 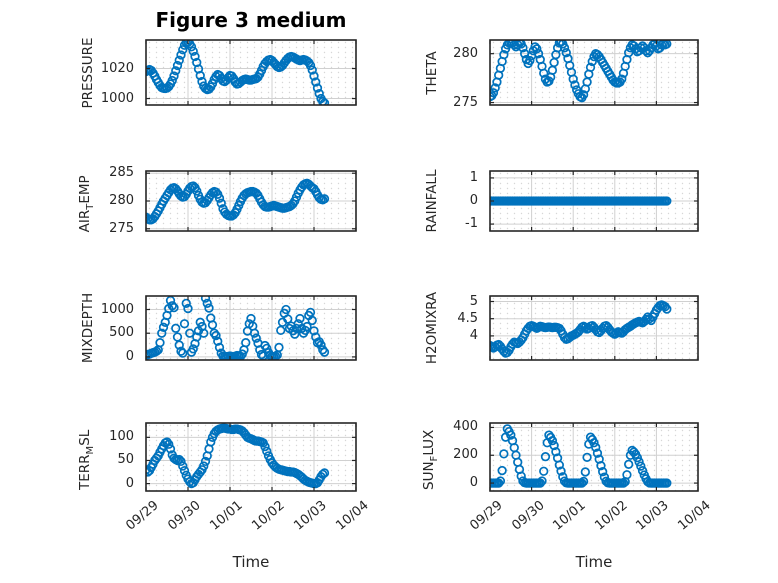 What do you see at coordinates (88, 72) in the screenshot?
I see `y-axis-label-pressure: PRESSURE` at bounding box center [88, 72].